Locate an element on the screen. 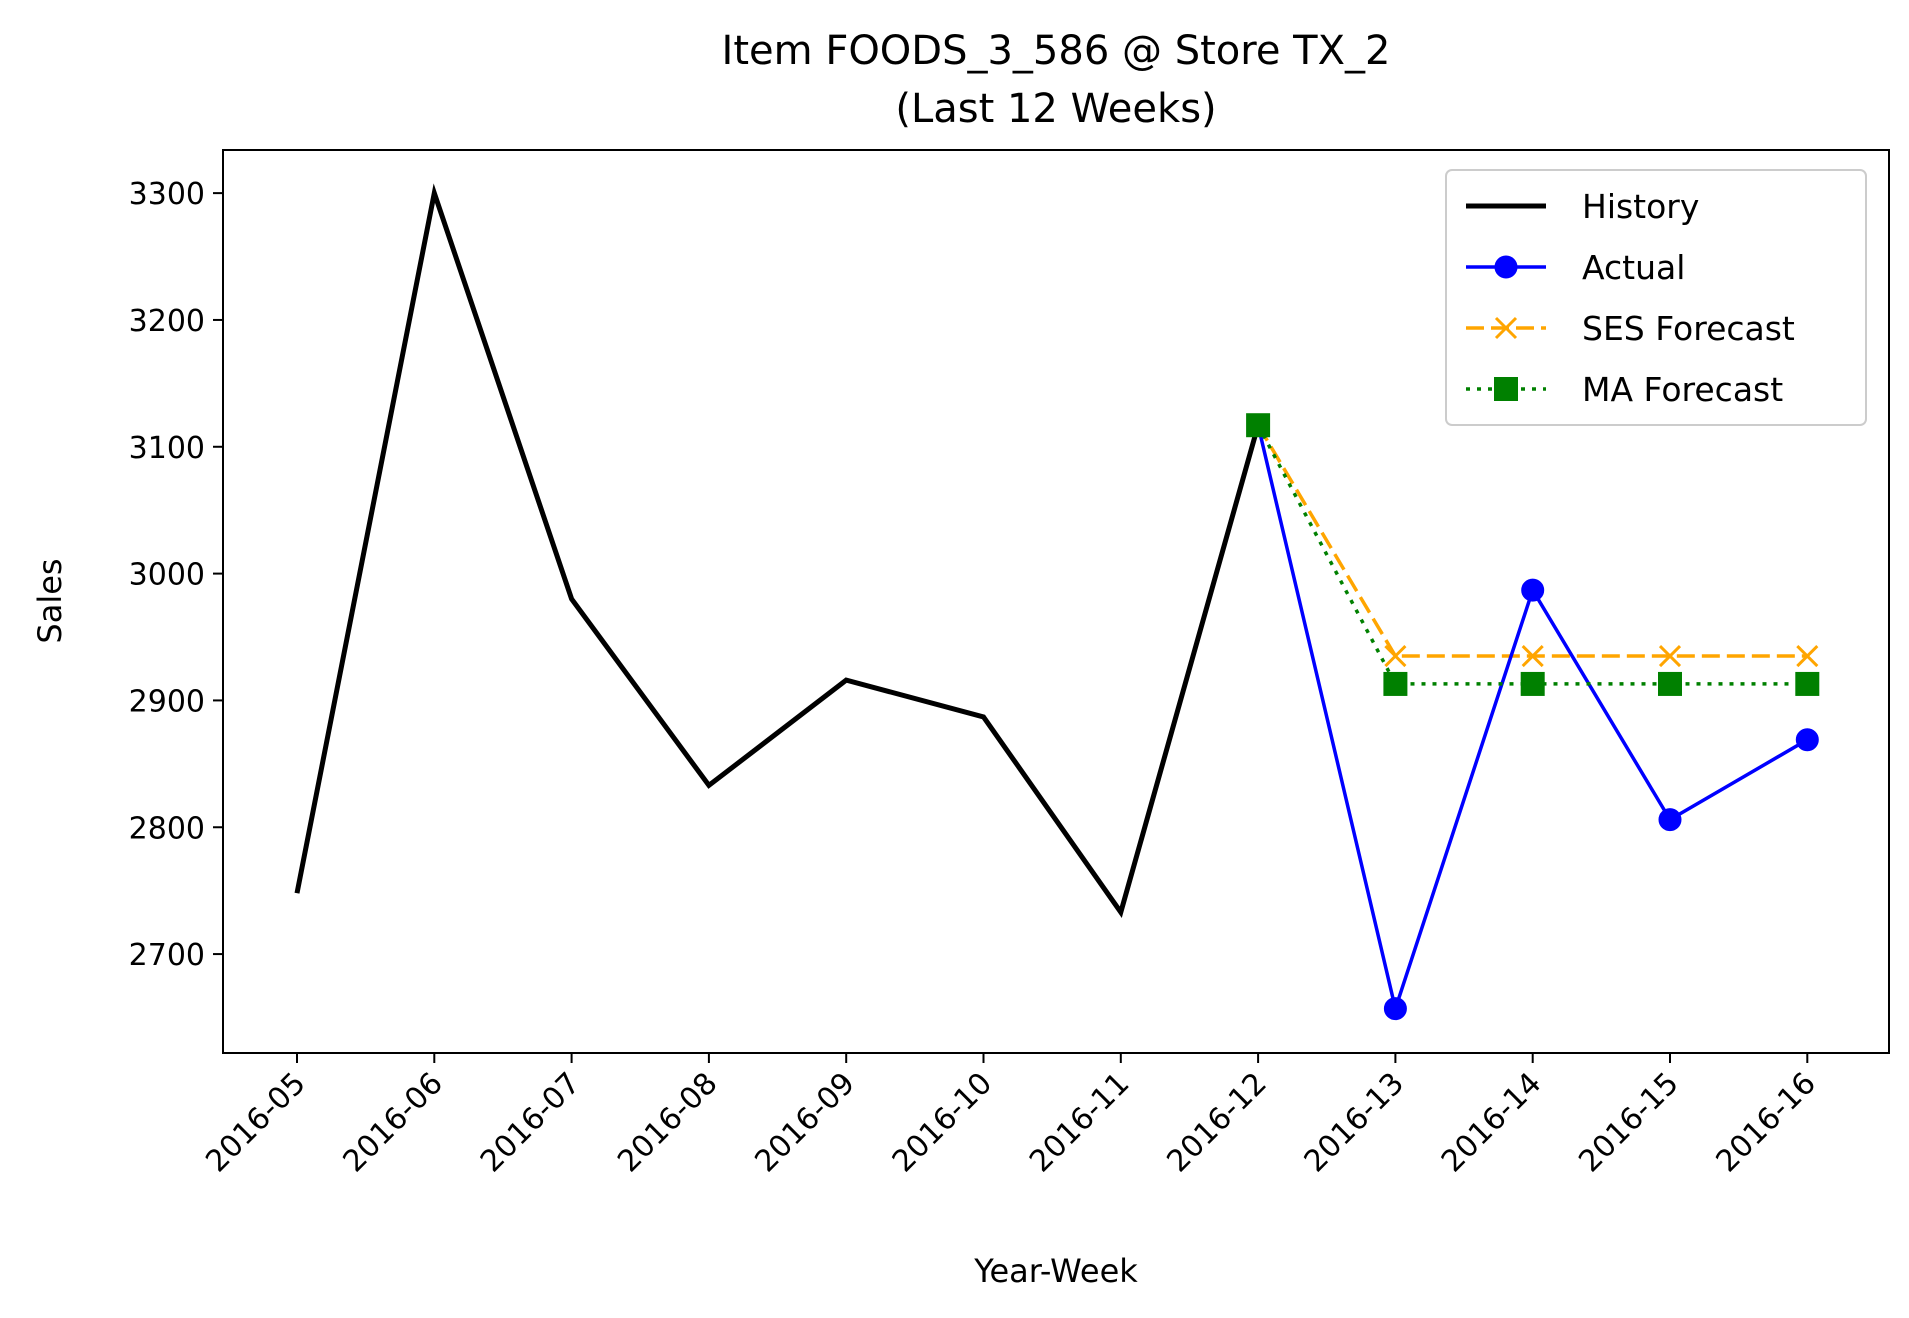  legend-label: History is located at coordinates (1640, 206).